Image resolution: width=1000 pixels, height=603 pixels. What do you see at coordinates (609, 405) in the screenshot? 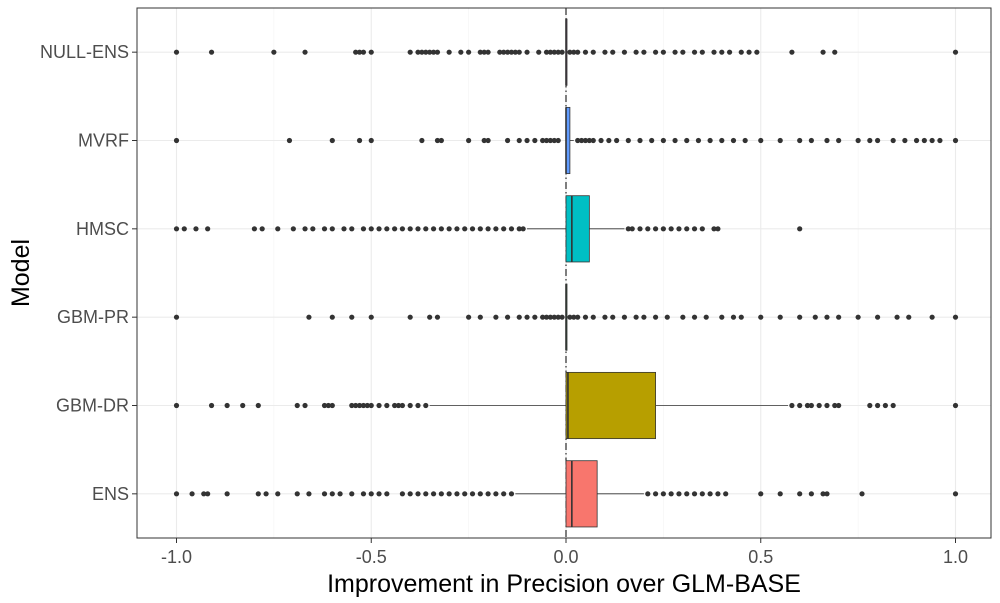
I see `box-gbm-dr` at bounding box center [609, 405].